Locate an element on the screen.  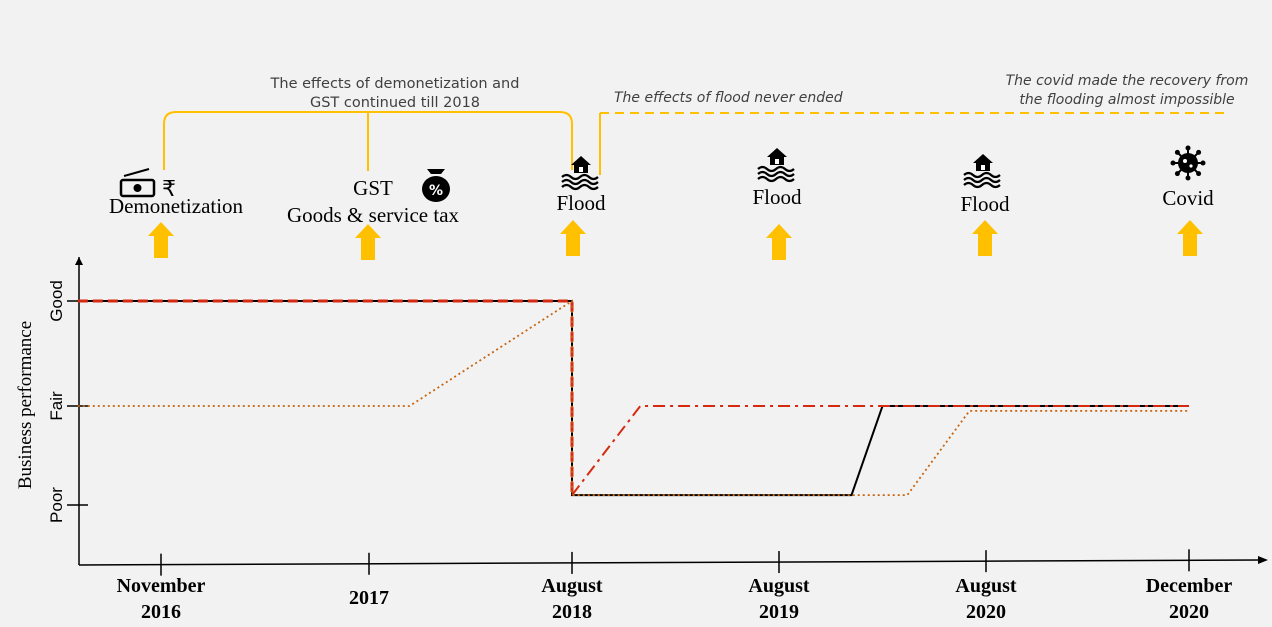
y-tick-label: Good is located at coordinates (56, 301).